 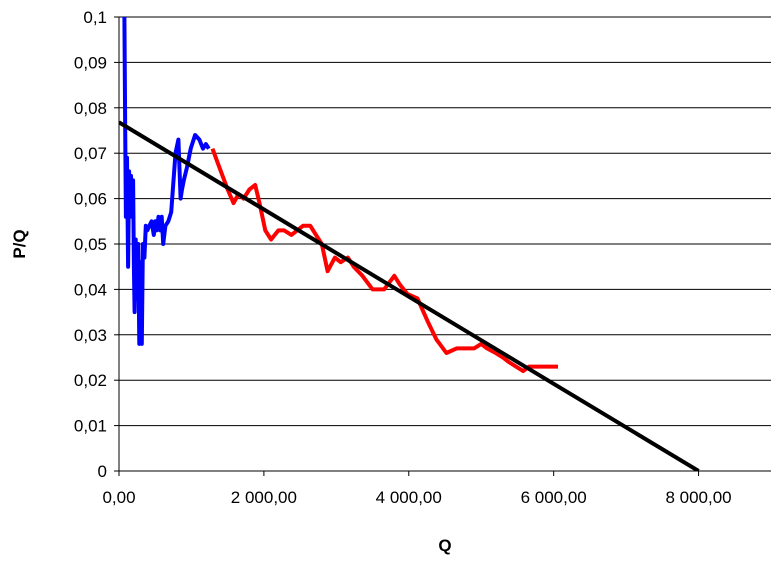 What do you see at coordinates (90, 153) in the screenshot?
I see `y-tick-label-7: 0,07` at bounding box center [90, 153].